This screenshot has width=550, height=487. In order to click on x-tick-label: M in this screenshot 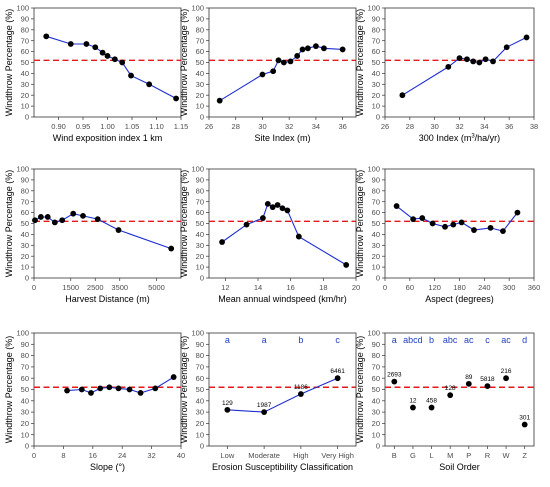, I will do `click(450, 455)`.